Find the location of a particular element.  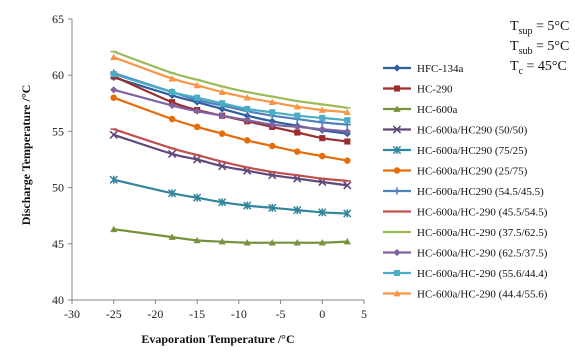

y-tick-label: 55 is located at coordinates (58, 131).